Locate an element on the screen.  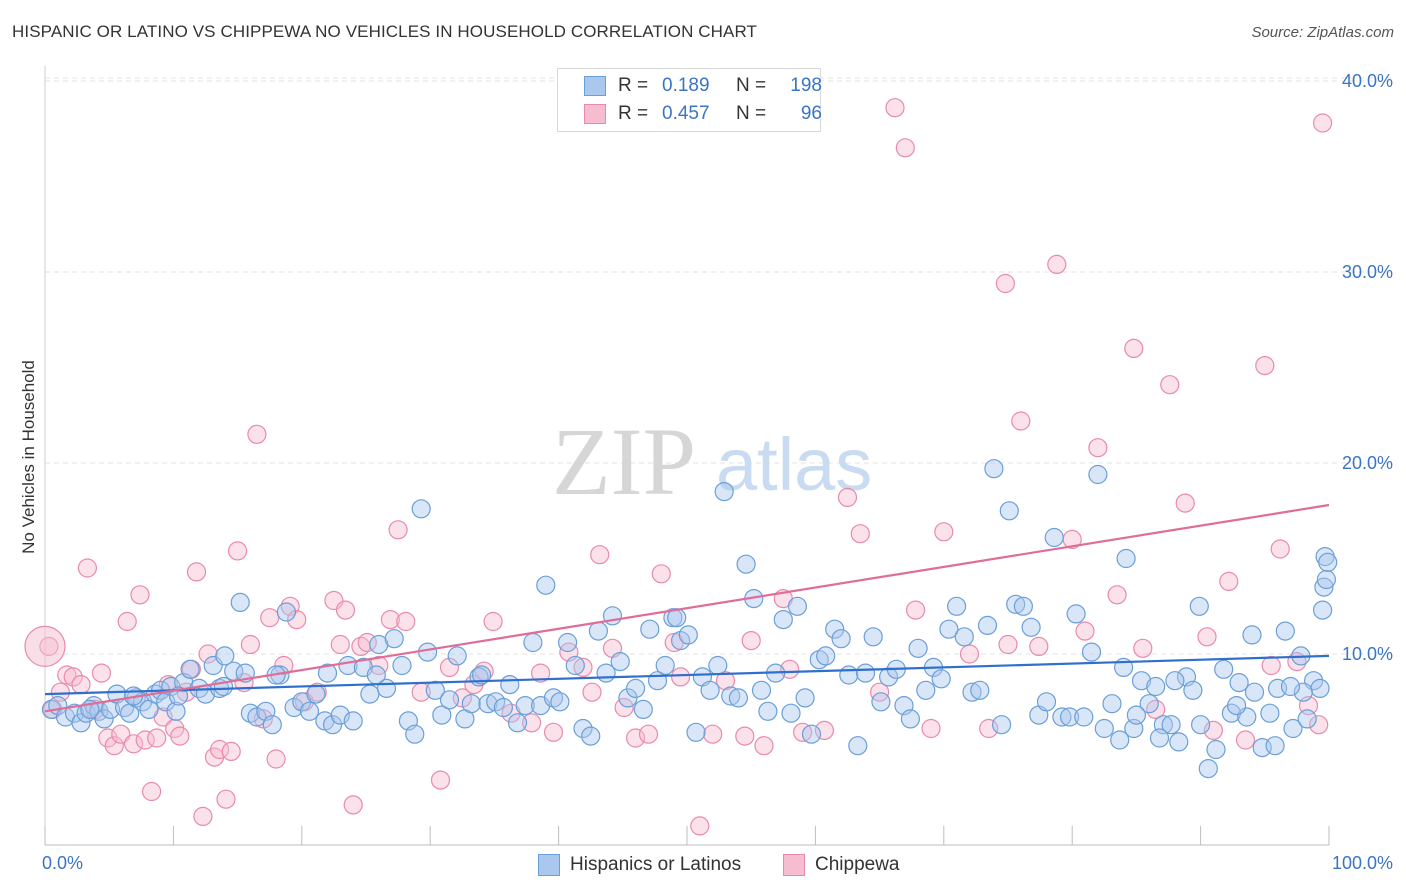
watermark-zip: ZIP is located at coordinates (624, 461).